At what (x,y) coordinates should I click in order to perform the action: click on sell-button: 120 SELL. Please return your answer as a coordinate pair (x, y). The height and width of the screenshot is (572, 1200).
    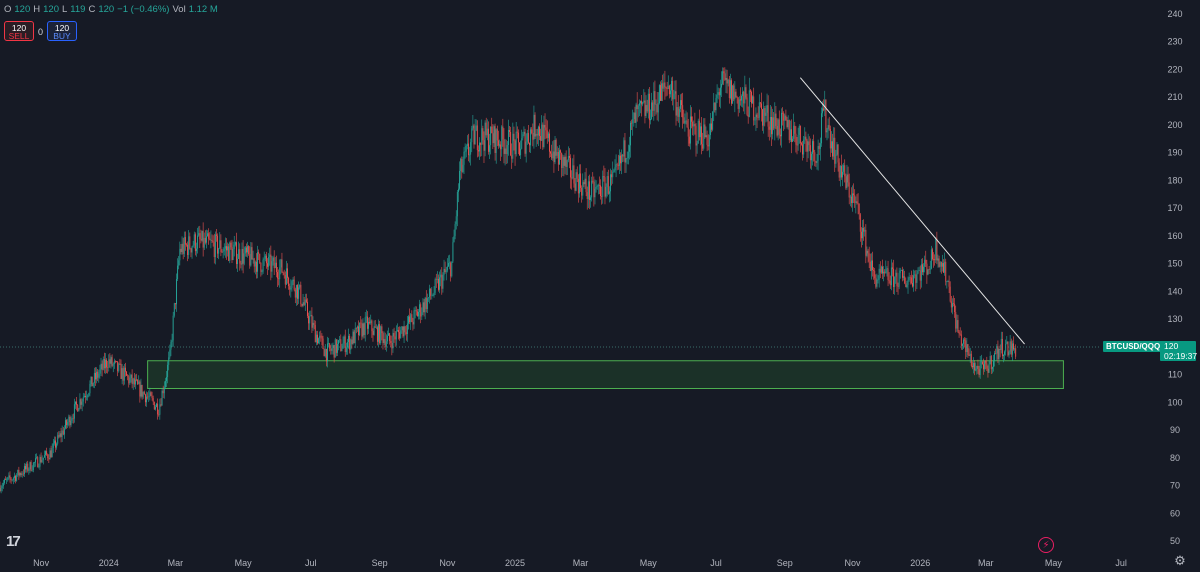
    Looking at the image, I should click on (19, 31).